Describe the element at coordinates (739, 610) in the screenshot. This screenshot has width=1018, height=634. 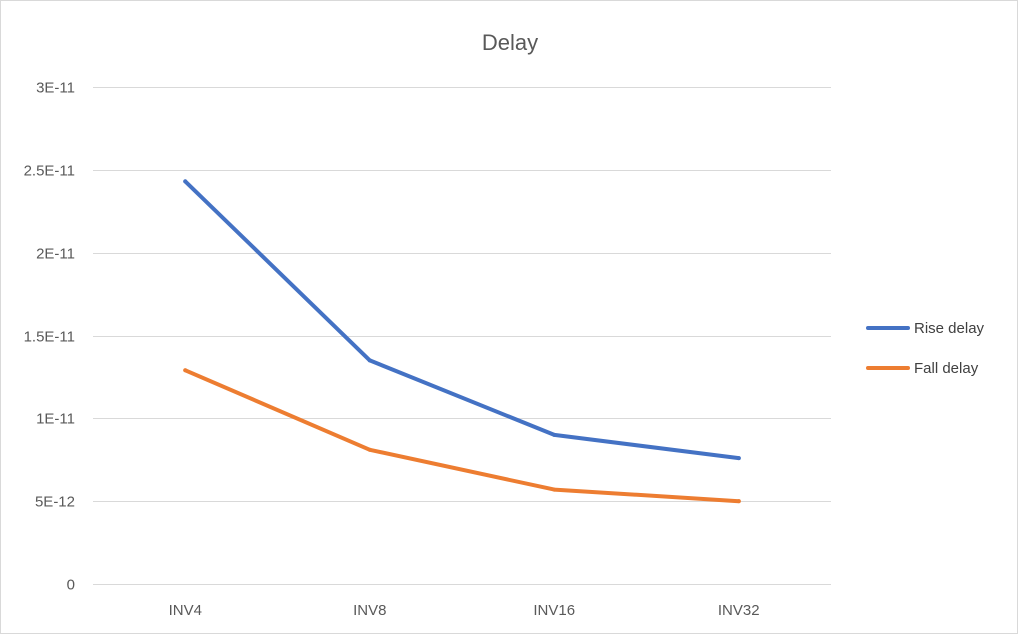
I see `x-tick-label: INV32` at that location.